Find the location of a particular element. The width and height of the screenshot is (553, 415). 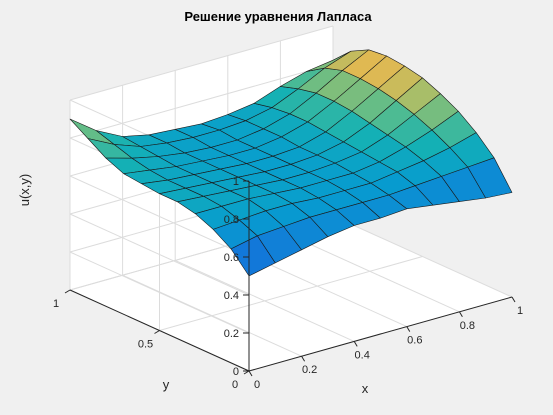

y-tick-label: 0.5 is located at coordinates (145, 345).